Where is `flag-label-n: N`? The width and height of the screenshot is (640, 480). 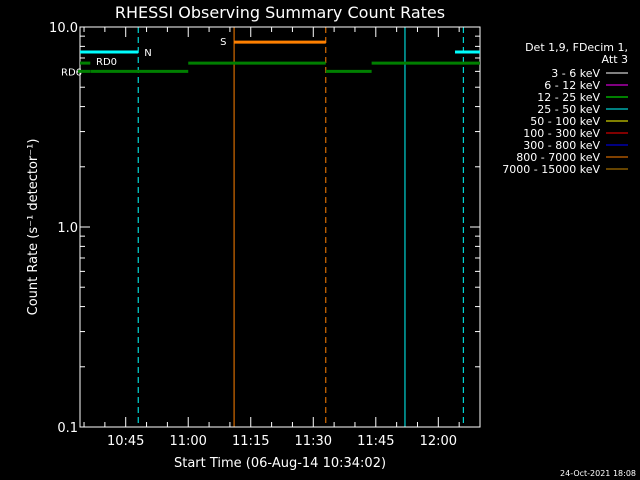
flag-label-n: N is located at coordinates (147, 53).